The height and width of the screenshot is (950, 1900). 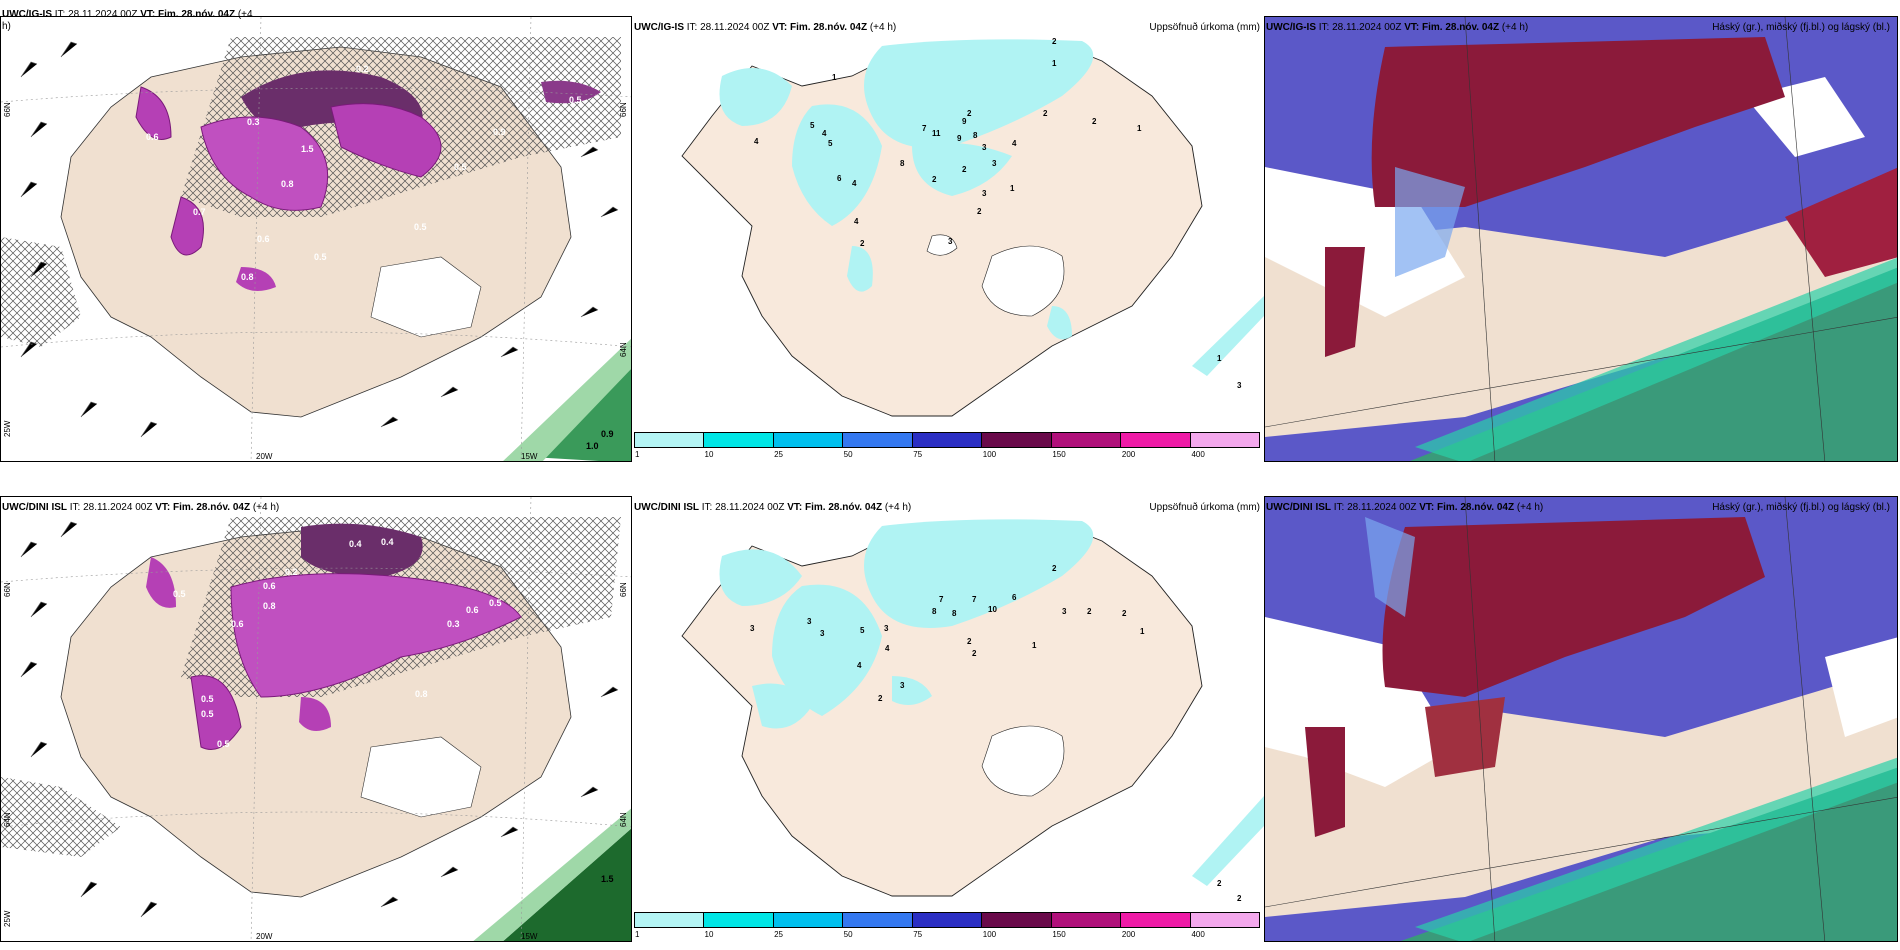 What do you see at coordinates (1861, 687) in the screenshot?
I see `white-cloudfree` at bounding box center [1861, 687].